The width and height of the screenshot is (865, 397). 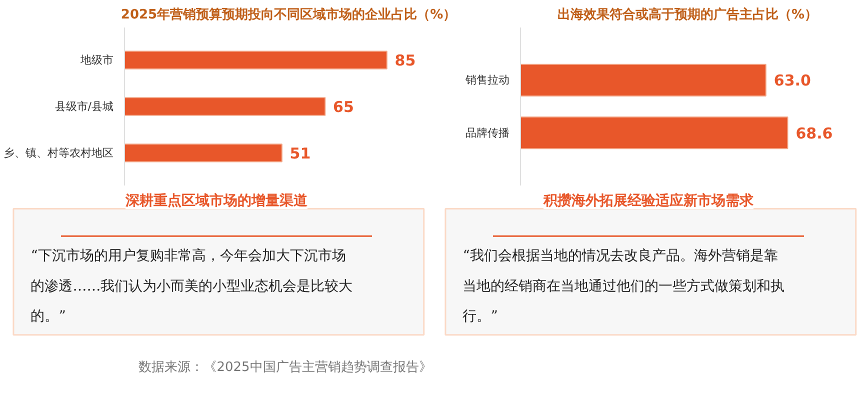 What do you see at coordinates (288, 14) in the screenshot?
I see `chart-title: 2025年营销预算预期投向不同区域市场的企业占比（%）` at bounding box center [288, 14].